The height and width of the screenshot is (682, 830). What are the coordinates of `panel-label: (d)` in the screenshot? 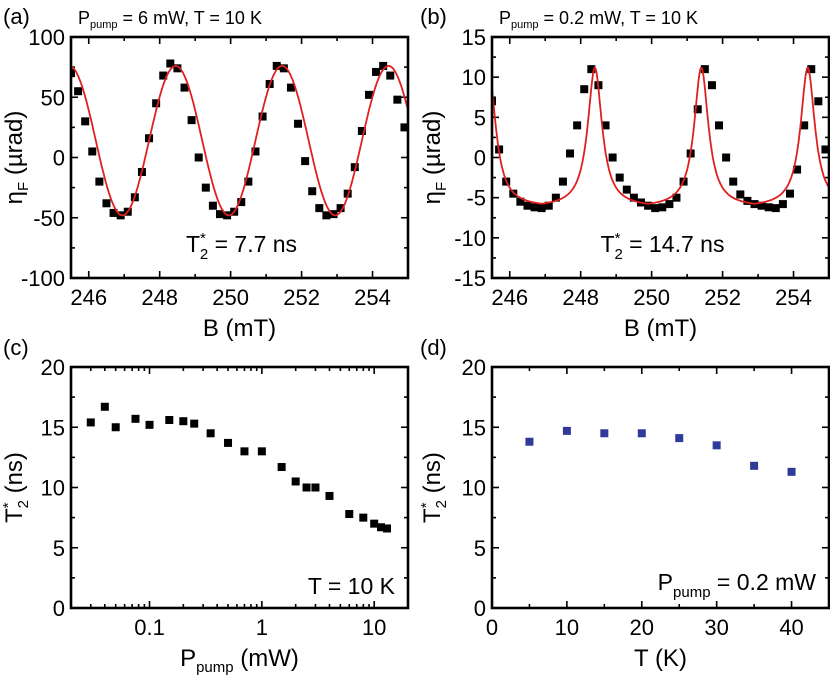 It's located at (433, 347).